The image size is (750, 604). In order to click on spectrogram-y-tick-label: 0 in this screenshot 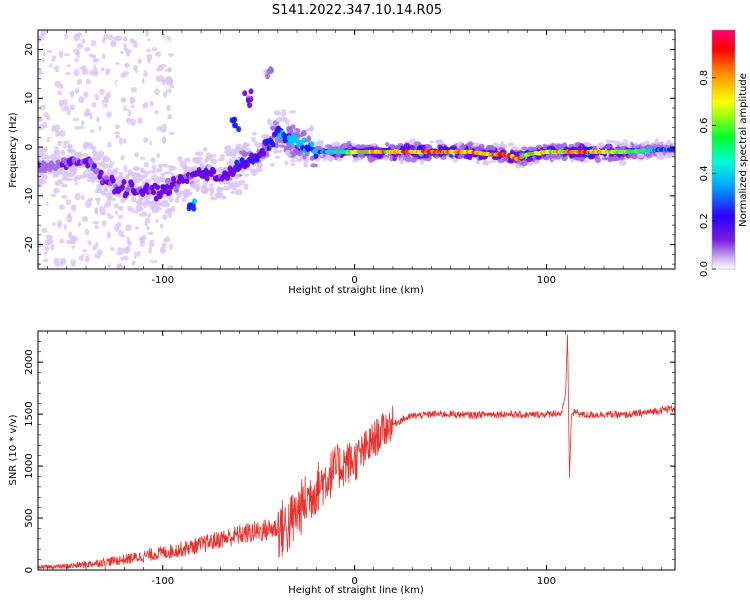, I will do `click(29, 147)`.